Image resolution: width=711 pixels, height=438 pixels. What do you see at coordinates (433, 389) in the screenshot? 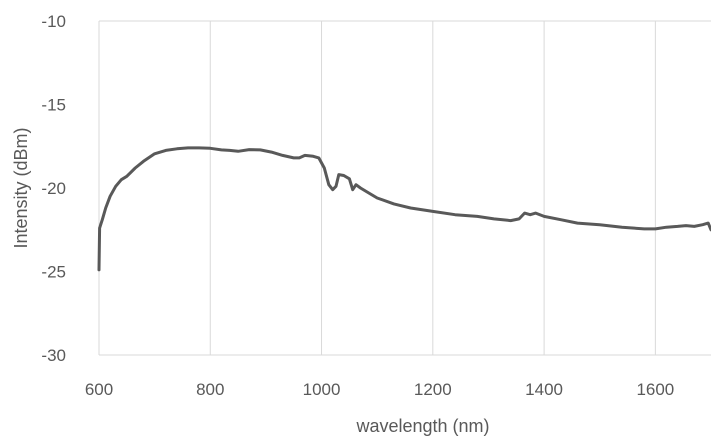
I see `x-tick-label: 1200` at bounding box center [433, 389].